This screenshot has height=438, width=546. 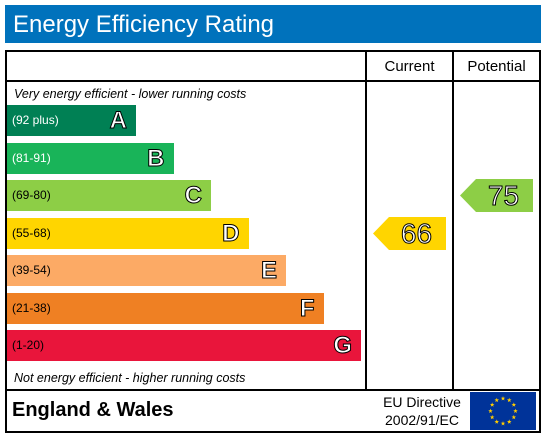 What do you see at coordinates (156, 158) in the screenshot?
I see `band-letter: B` at bounding box center [156, 158].